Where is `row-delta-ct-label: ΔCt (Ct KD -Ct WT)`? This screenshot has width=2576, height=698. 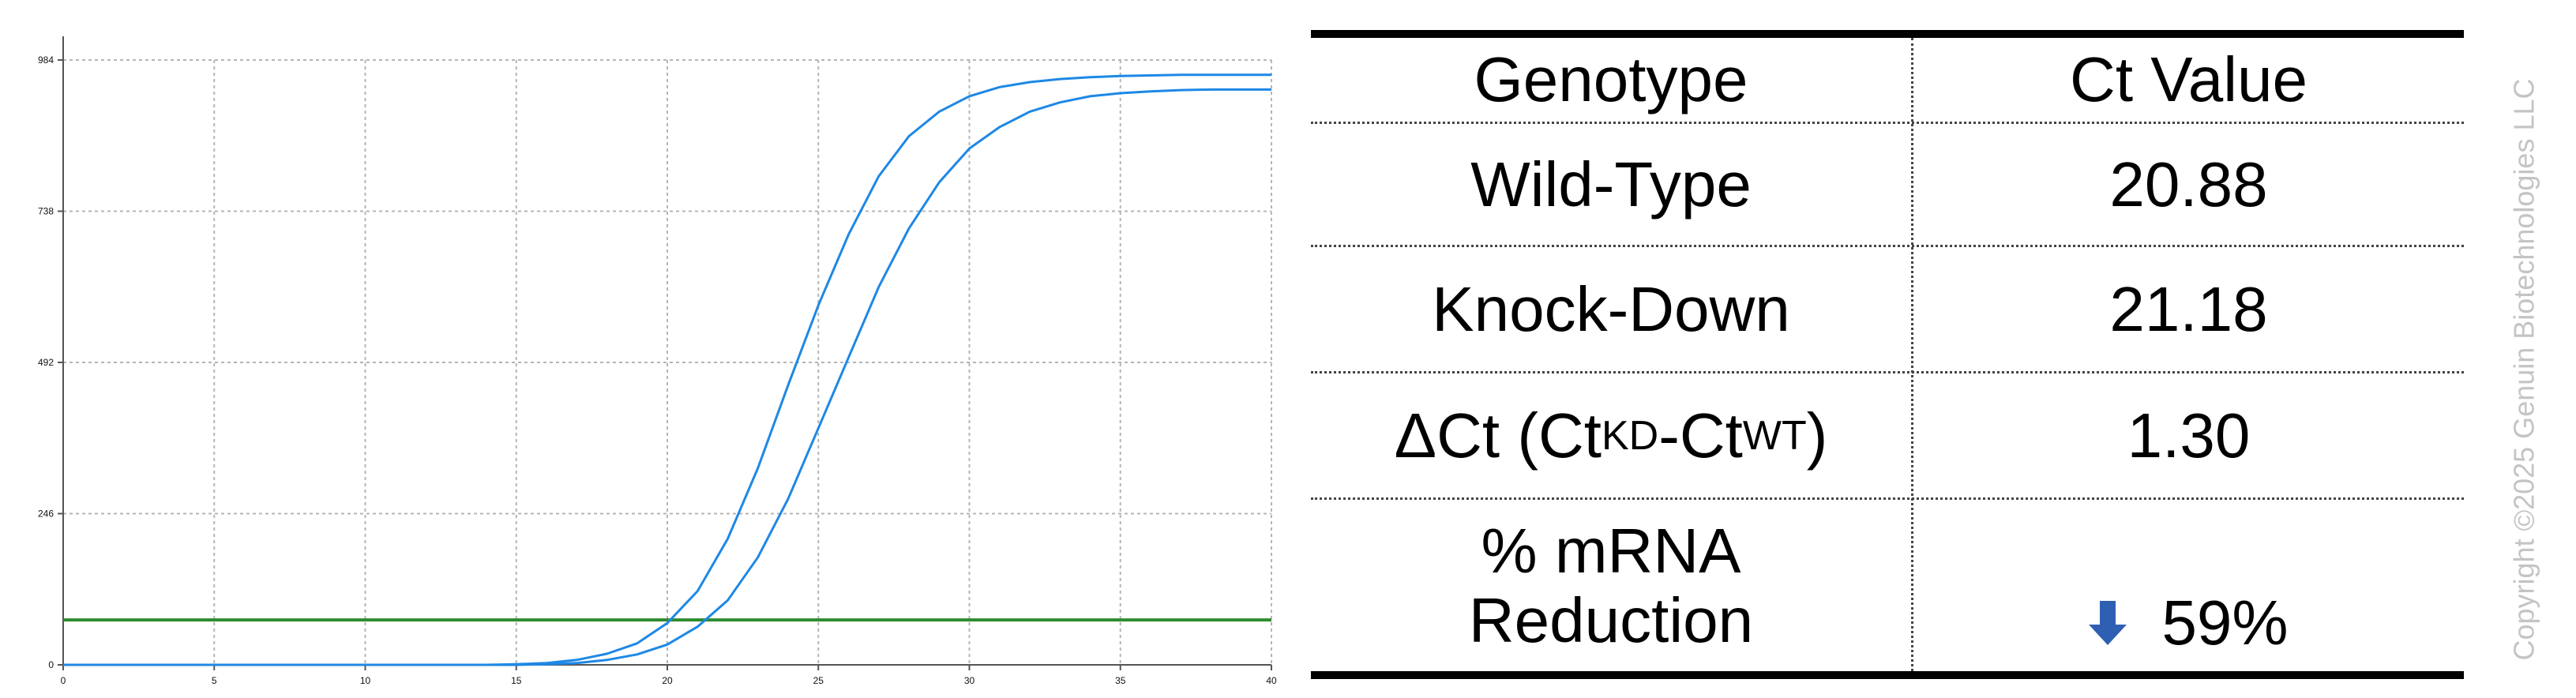
row-delta-ct-label: ΔCt (Ct KD -Ct WT) is located at coordinates (1611, 435).